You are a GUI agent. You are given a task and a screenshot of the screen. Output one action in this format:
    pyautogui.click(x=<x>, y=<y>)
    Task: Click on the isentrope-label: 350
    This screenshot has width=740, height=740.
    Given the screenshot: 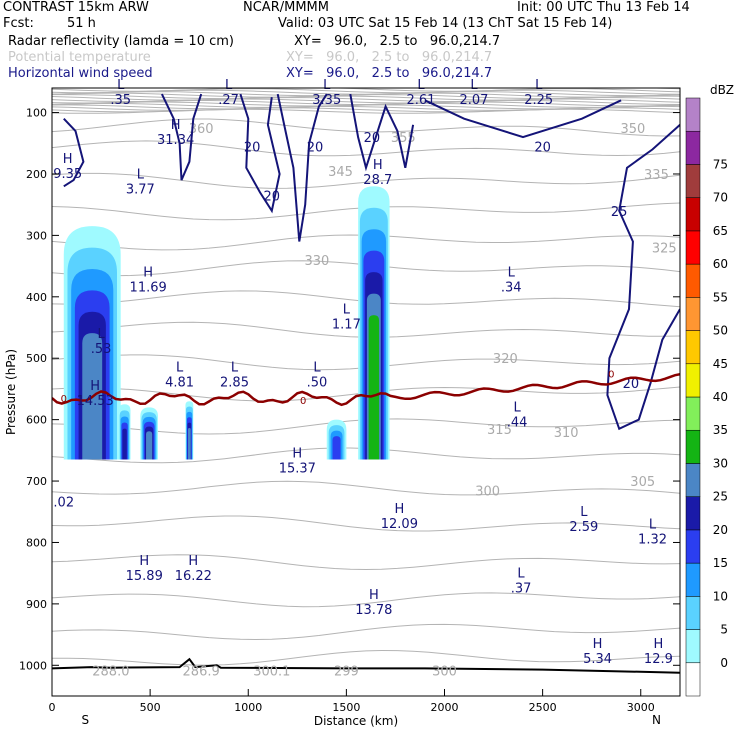 What is the action you would take?
    pyautogui.click(x=632, y=129)
    